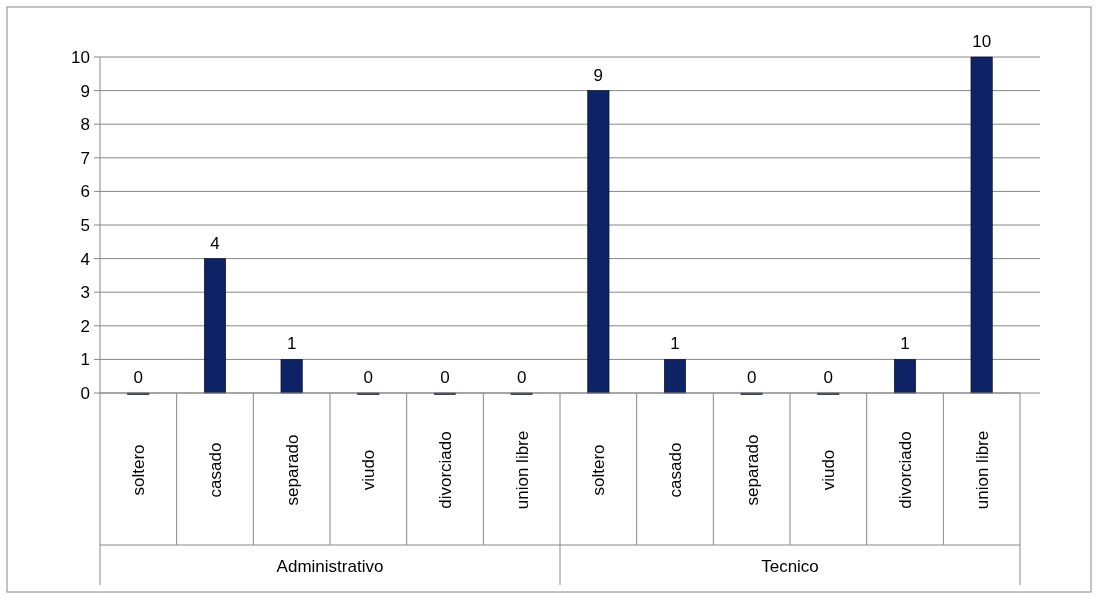  Describe the element at coordinates (85, 259) in the screenshot. I see `y-tick-label: 4` at that location.